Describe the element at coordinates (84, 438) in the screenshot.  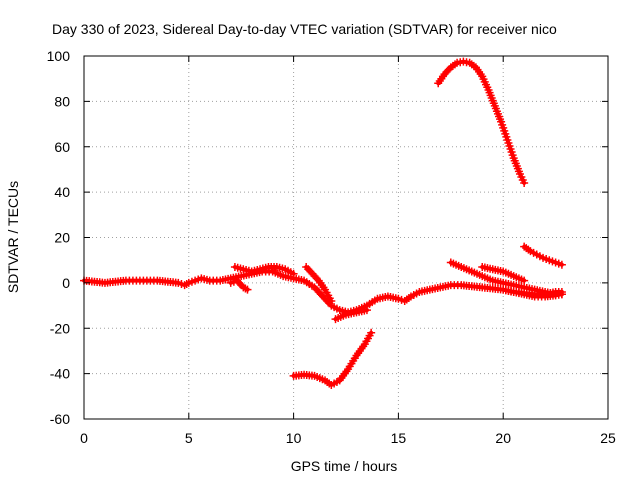
I see `x-tick-label: 0` at that location.